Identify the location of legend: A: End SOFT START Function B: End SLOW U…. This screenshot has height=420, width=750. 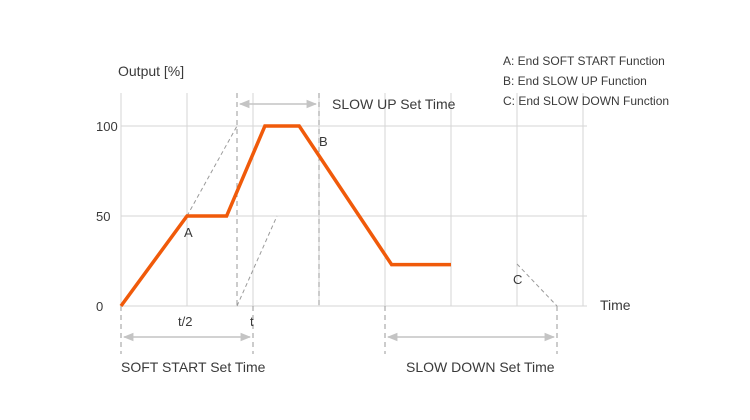
(586, 81).